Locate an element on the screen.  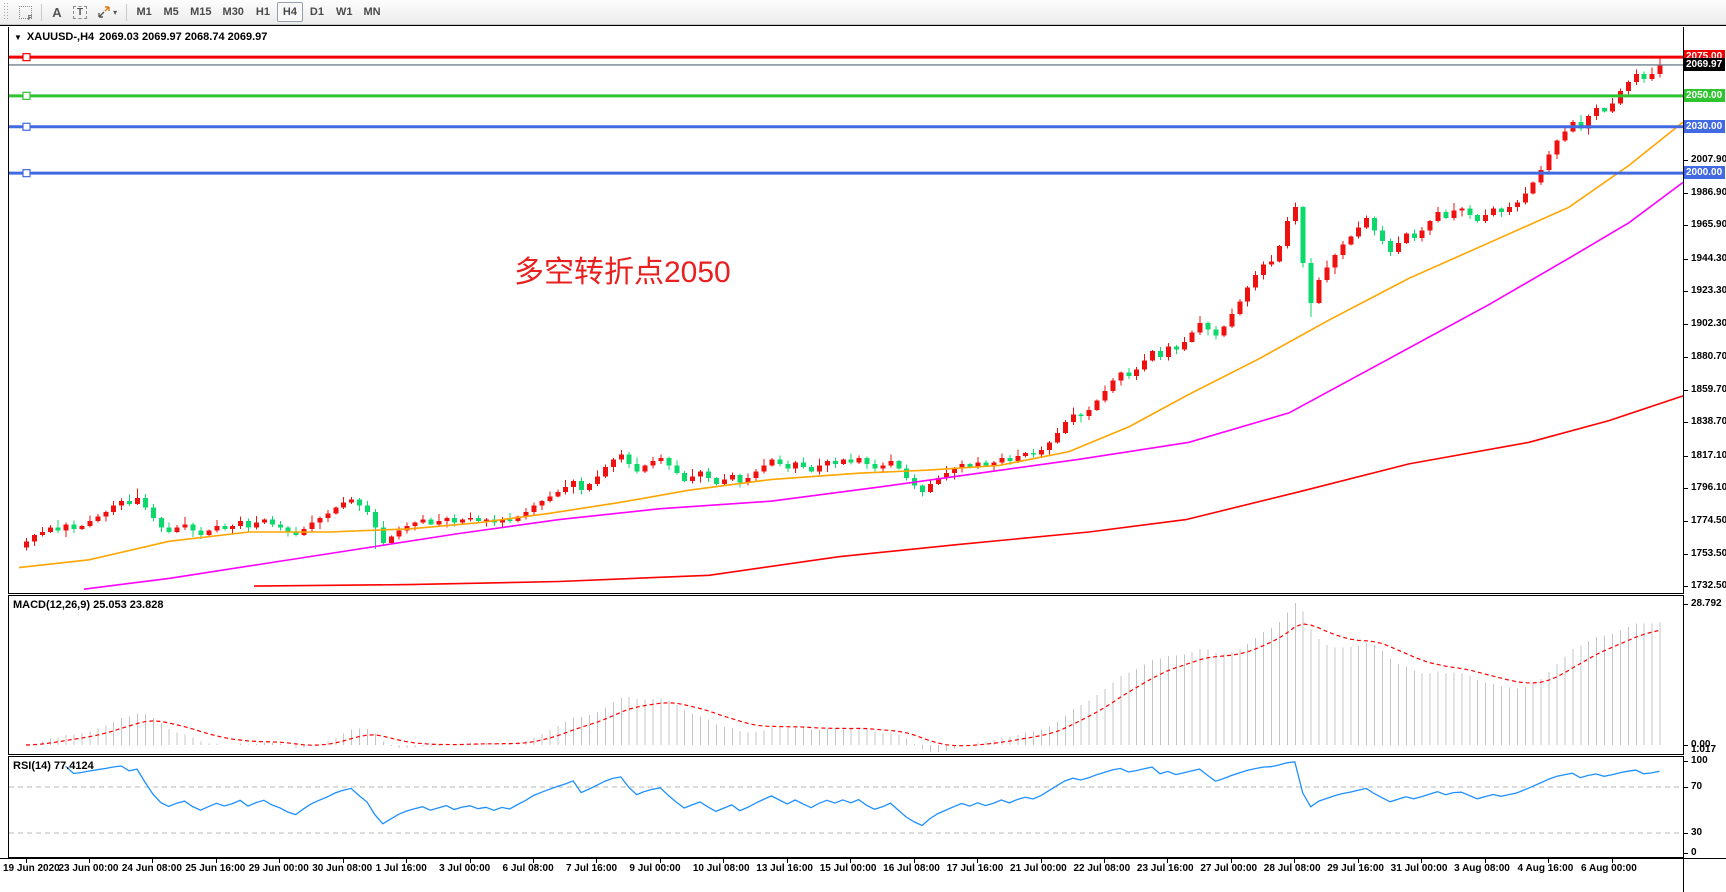
text-tool-icon: T is located at coordinates (80, 12).